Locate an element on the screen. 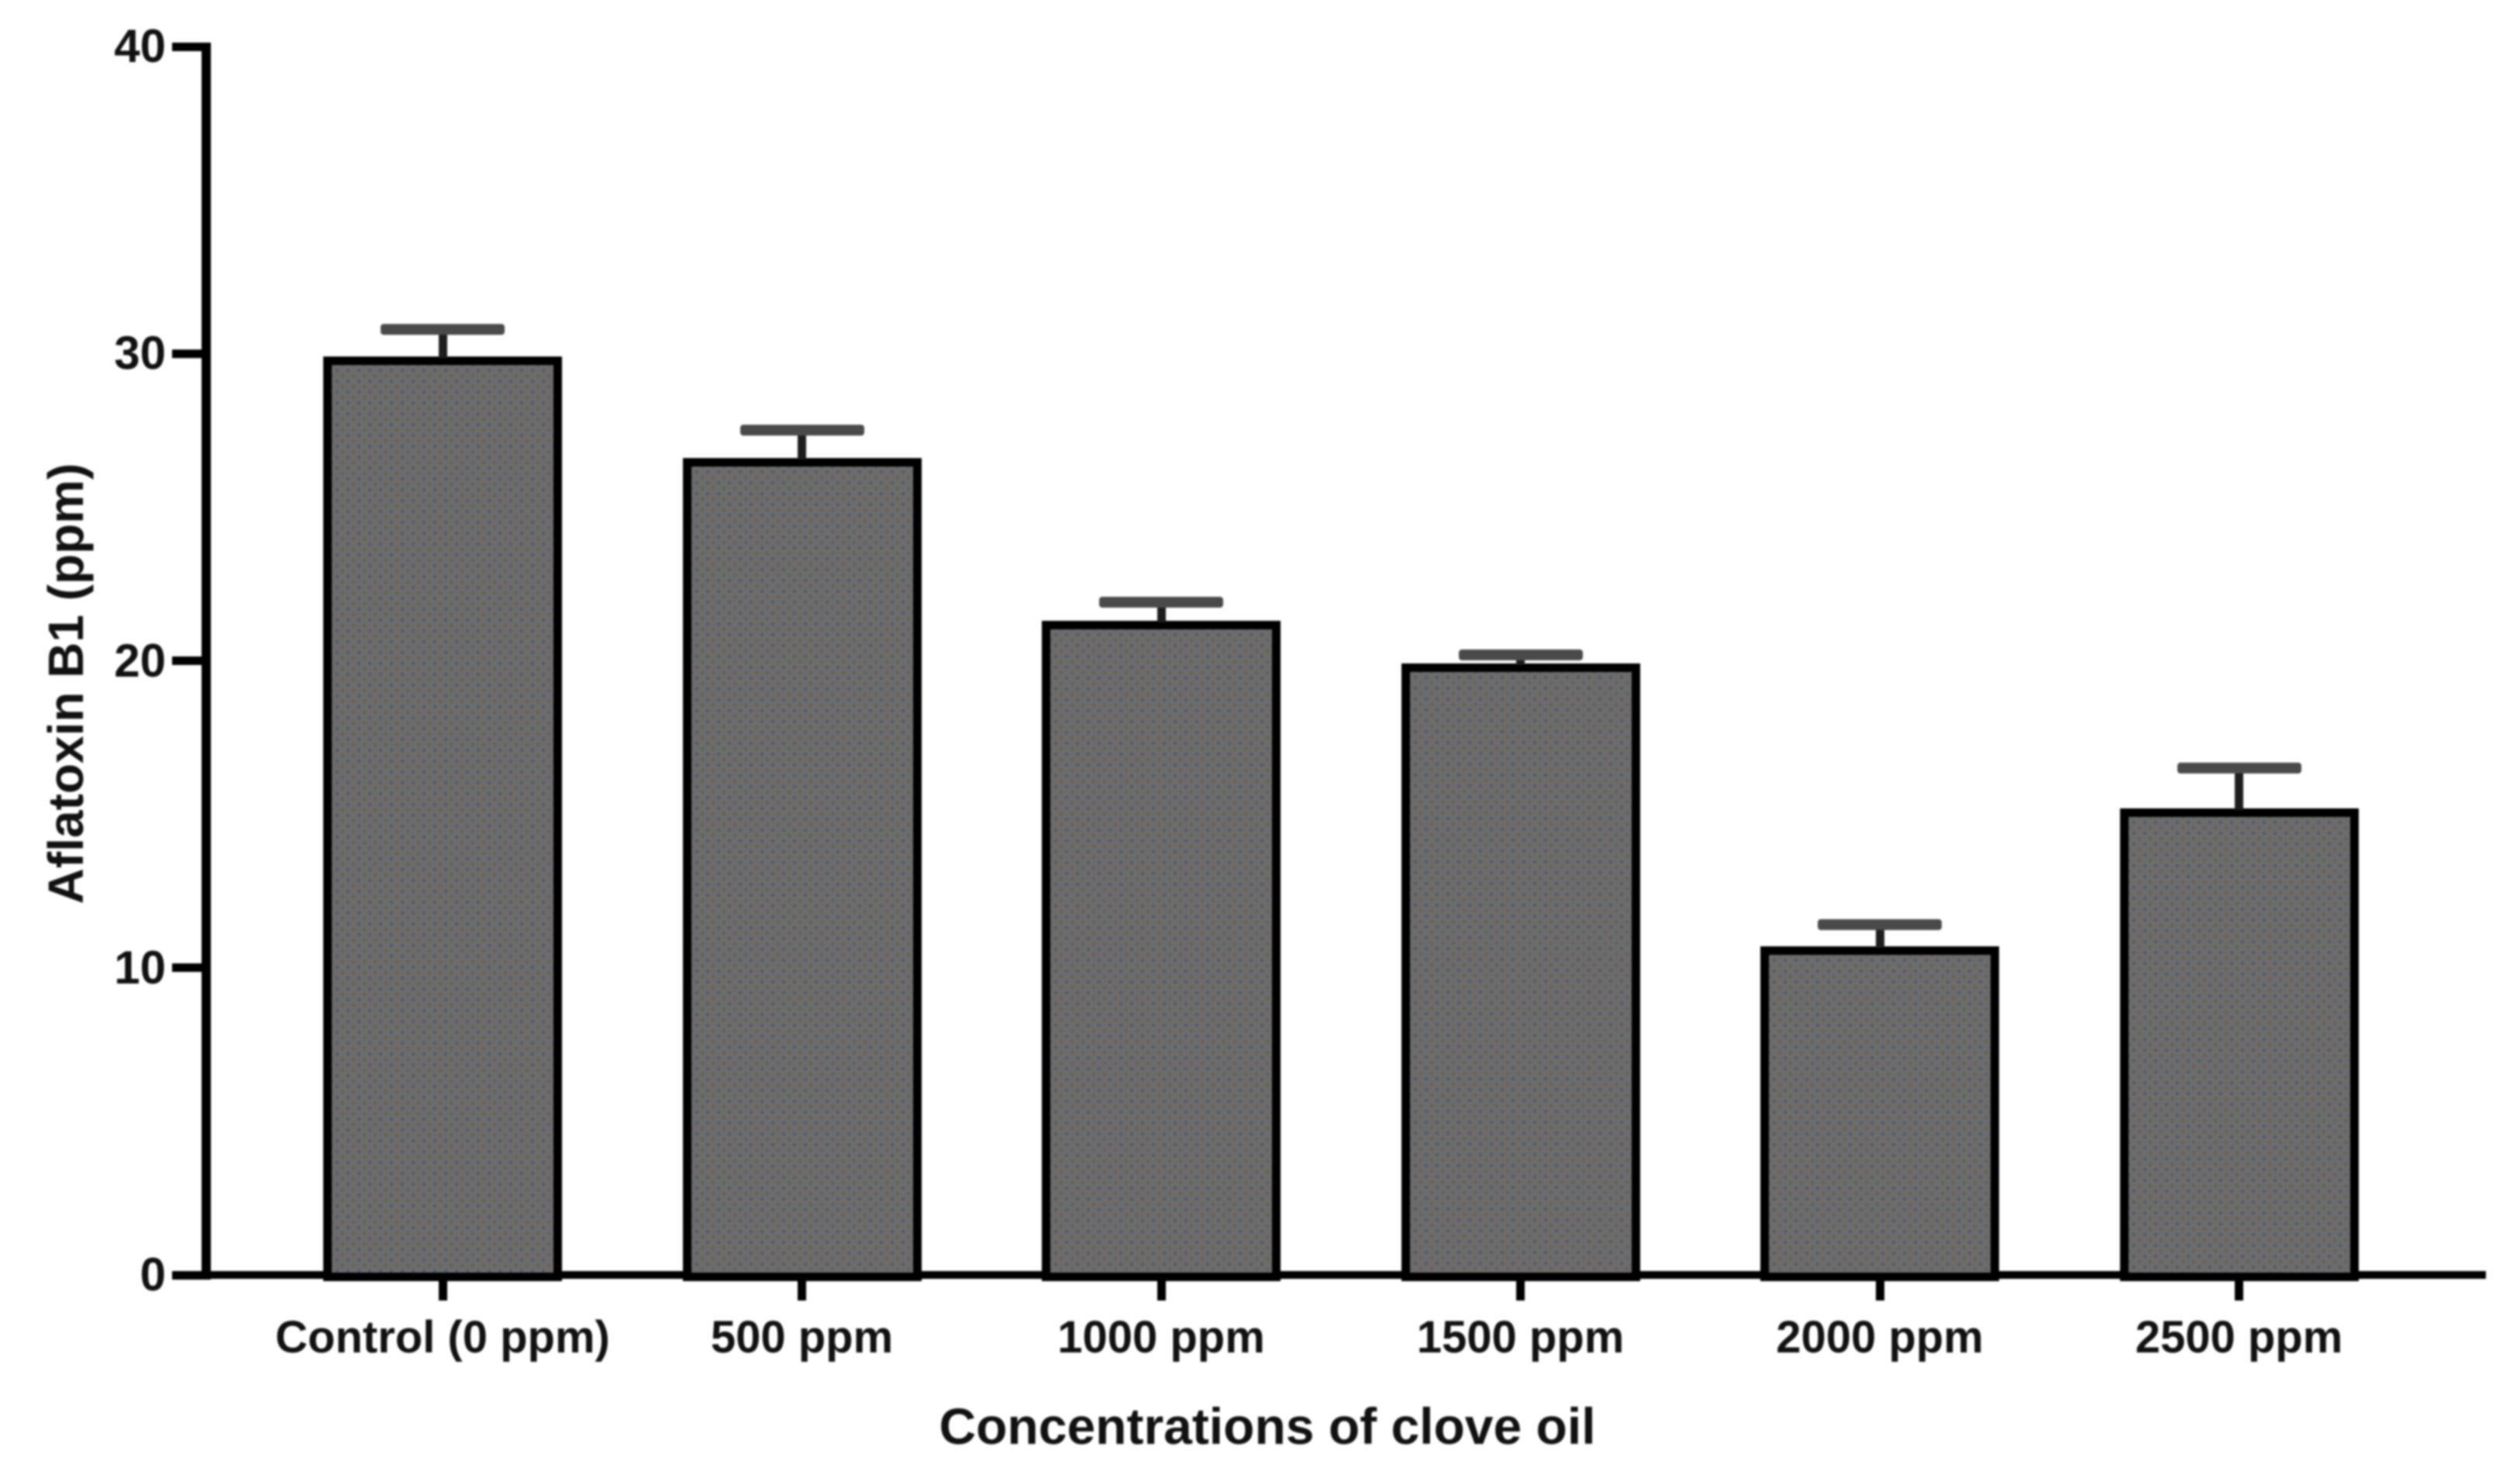 Image resolution: width=2520 pixels, height=1478 pixels. error-bar-cap-2500-ppm is located at coordinates (2239, 768).